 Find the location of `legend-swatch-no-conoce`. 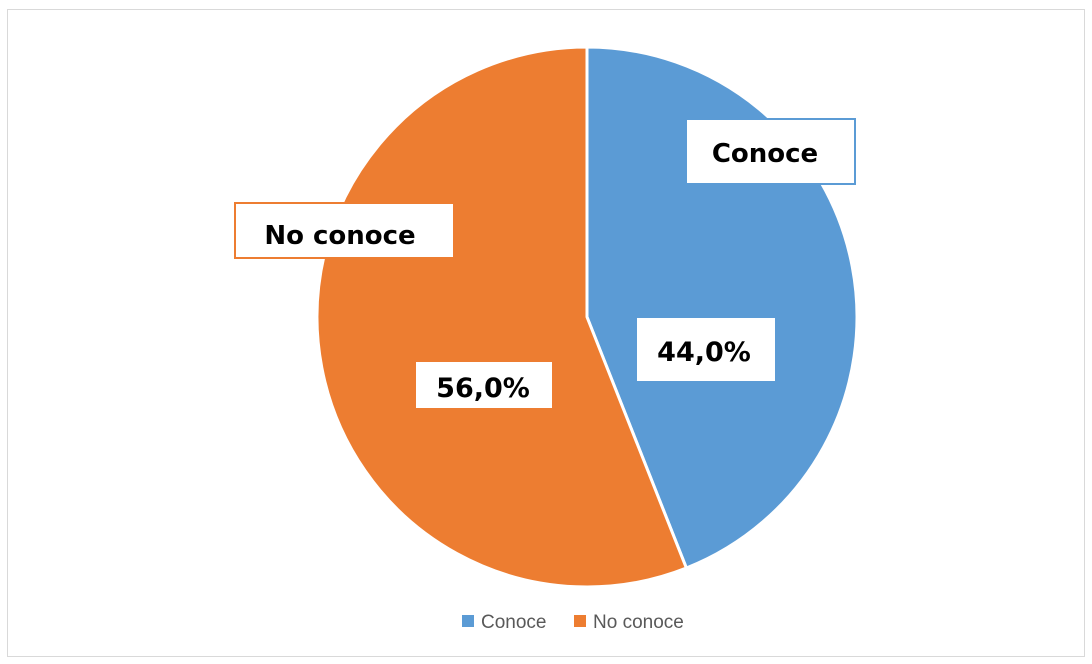

legend-swatch-no-conoce is located at coordinates (580, 621).